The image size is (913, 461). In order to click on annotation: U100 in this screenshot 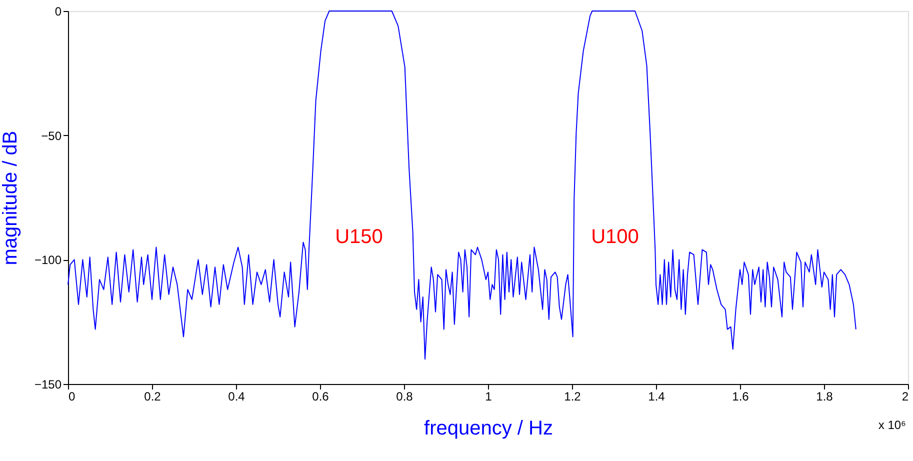, I will do `click(615, 237)`.